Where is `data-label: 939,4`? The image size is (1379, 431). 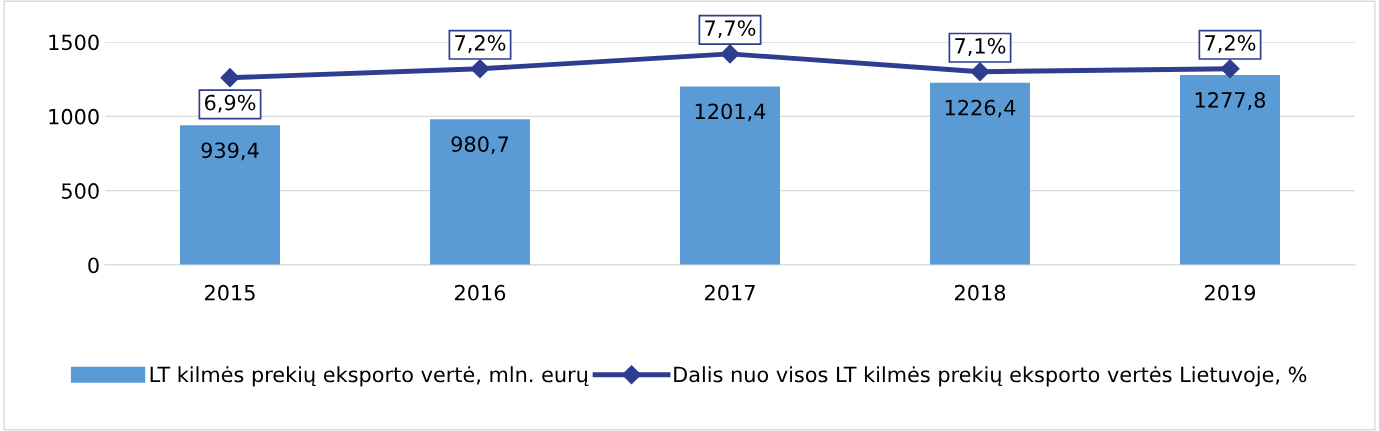 data-label: 939,4 is located at coordinates (230, 151).